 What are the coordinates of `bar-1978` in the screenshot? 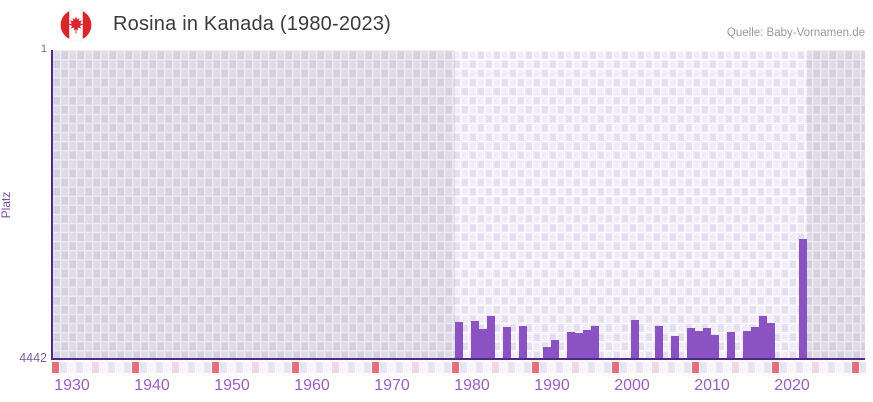 It's located at (459, 339).